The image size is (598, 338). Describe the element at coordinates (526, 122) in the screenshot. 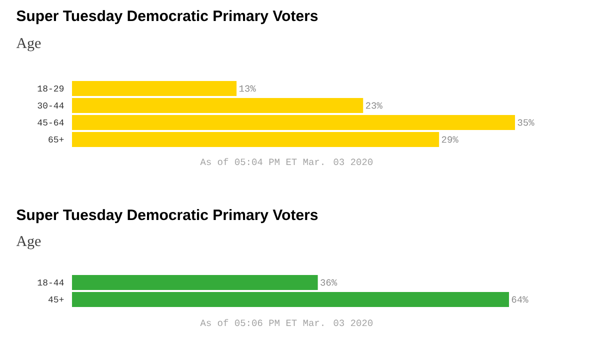

I see `data-label: 35%` at that location.